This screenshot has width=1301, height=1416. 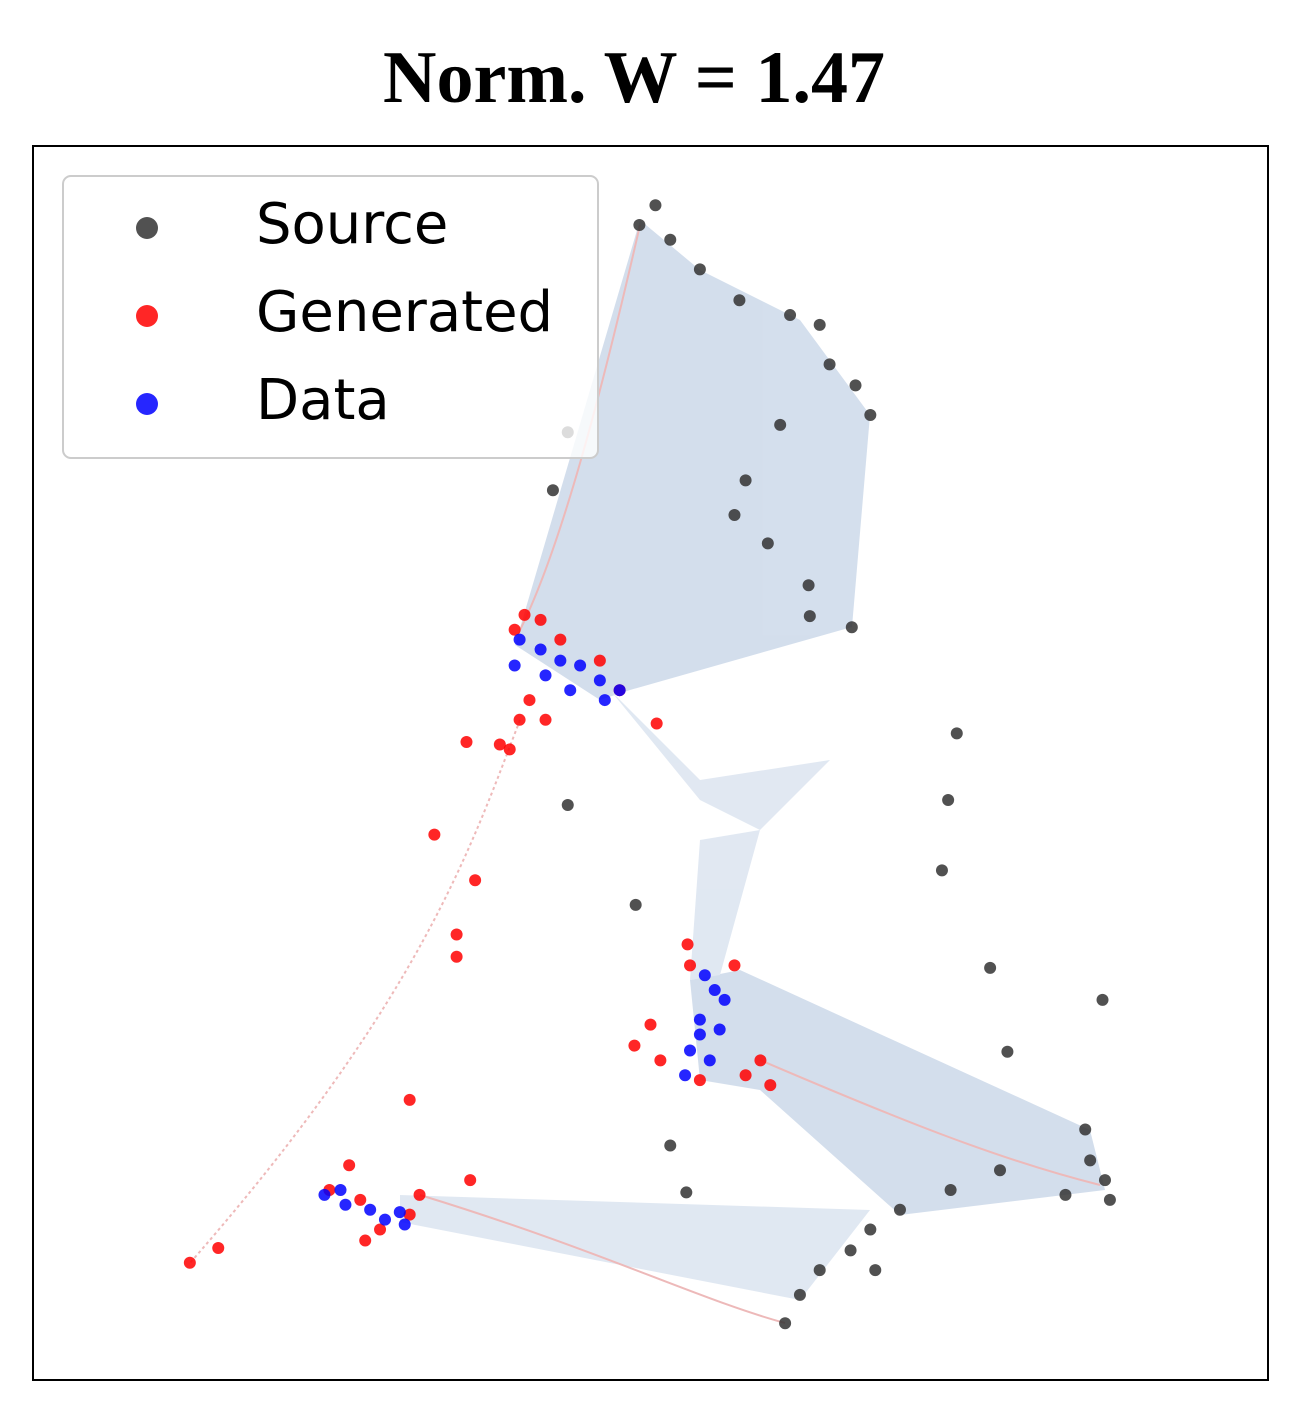 I want to click on series-points, so click(x=524, y=932).